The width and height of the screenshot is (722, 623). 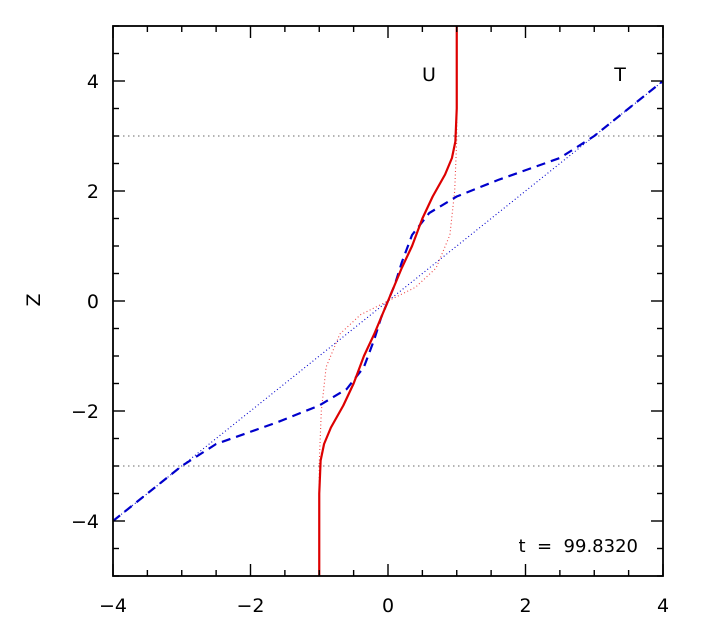 I want to click on y-tick-label: 4, so click(x=93, y=82).